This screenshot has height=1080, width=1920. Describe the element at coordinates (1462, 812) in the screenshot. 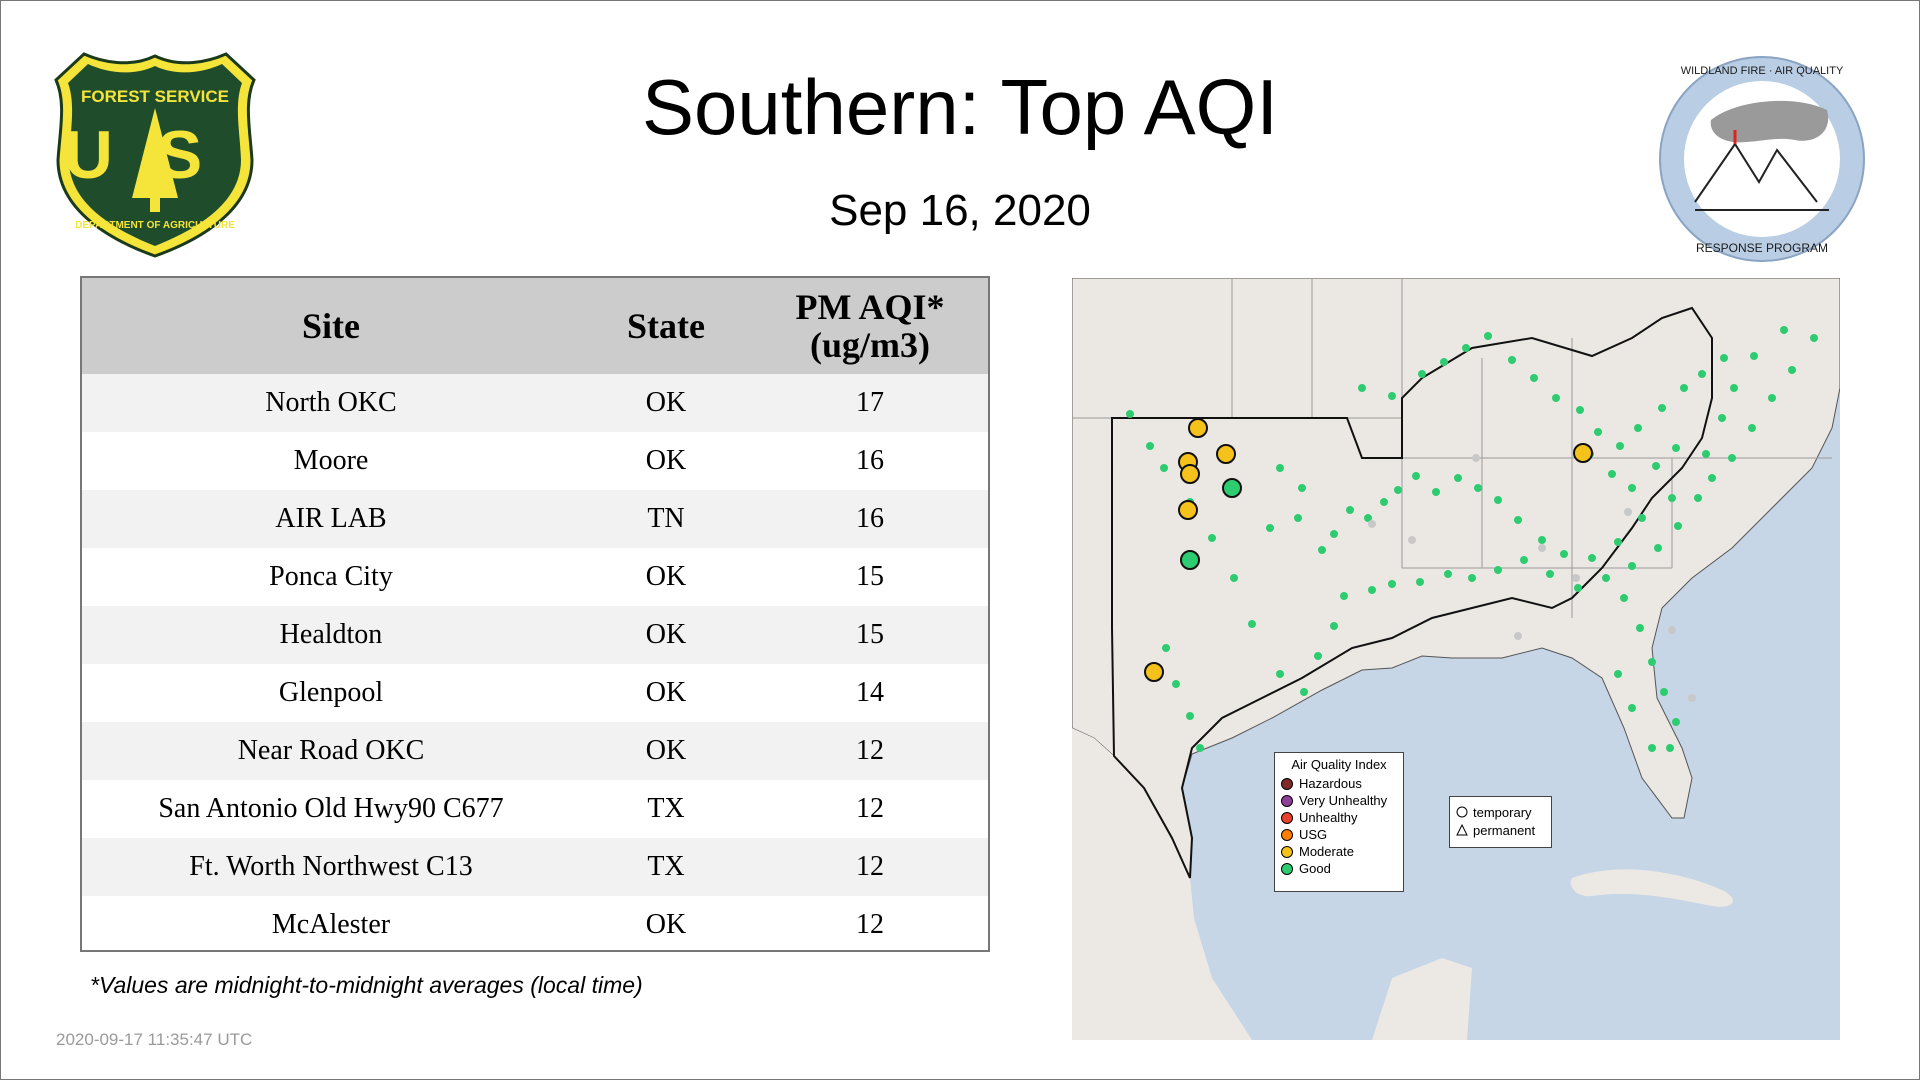

I see `circle-icon` at that location.